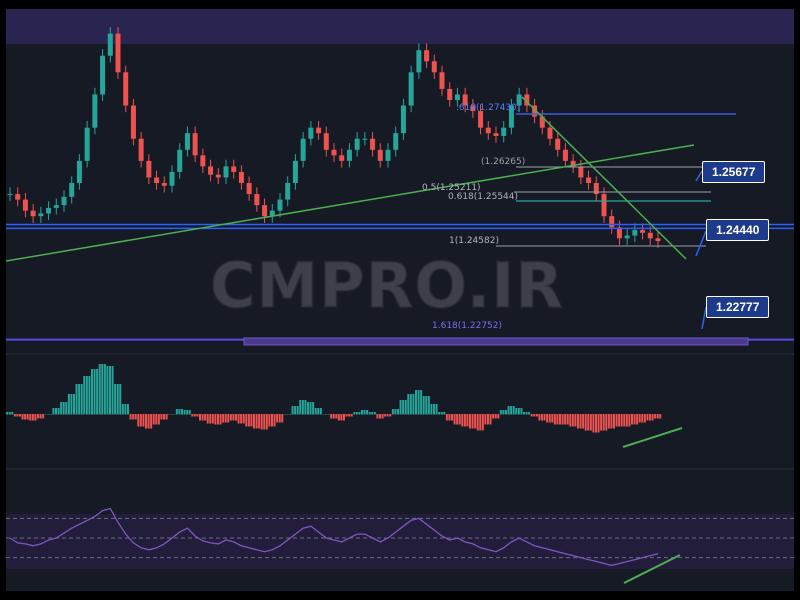  I want to click on price-label-3: 1.22777, so click(738, 307).